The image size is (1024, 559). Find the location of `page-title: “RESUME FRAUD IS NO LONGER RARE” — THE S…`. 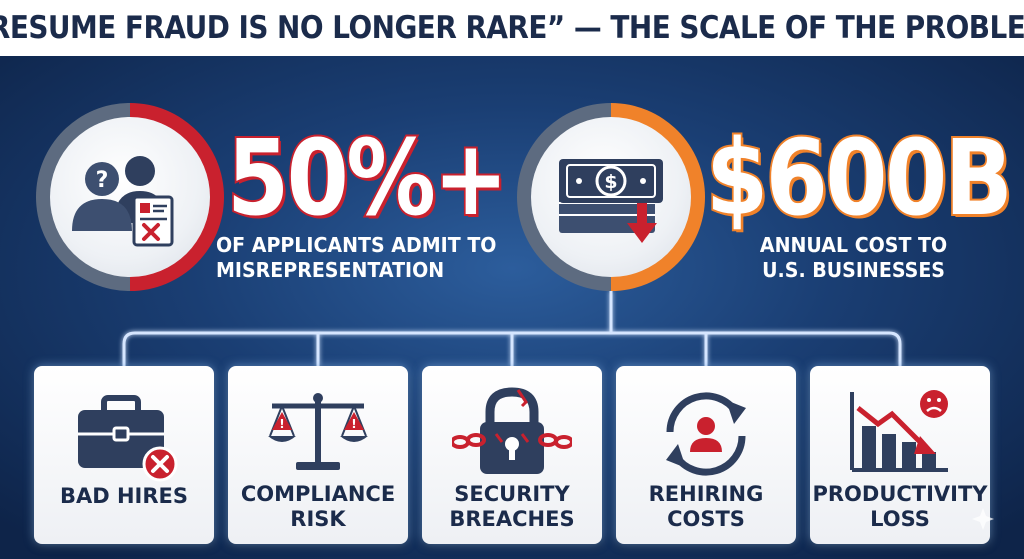

page-title: “RESUME FRAUD IS NO LONGER RARE” — THE S… is located at coordinates (512, 28).